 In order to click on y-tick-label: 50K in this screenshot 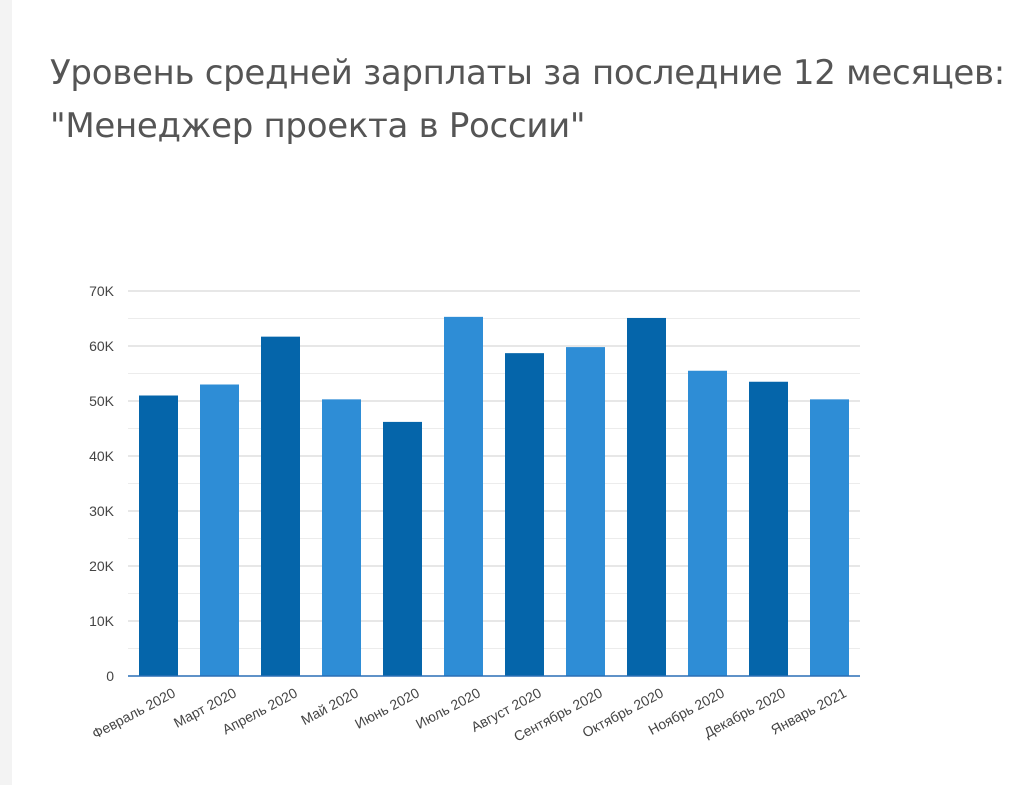, I will do `click(102, 401)`.